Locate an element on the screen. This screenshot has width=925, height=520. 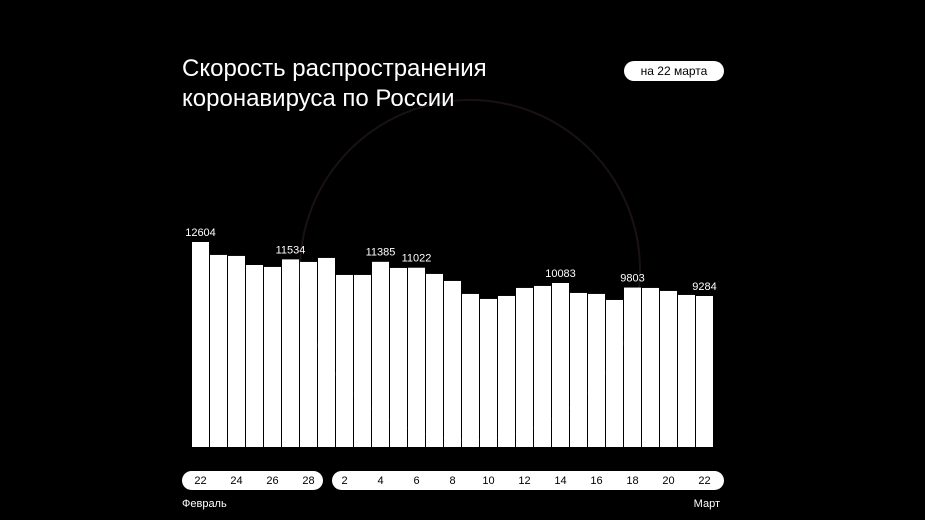
x-tick-label: 24 is located at coordinates (236, 481).